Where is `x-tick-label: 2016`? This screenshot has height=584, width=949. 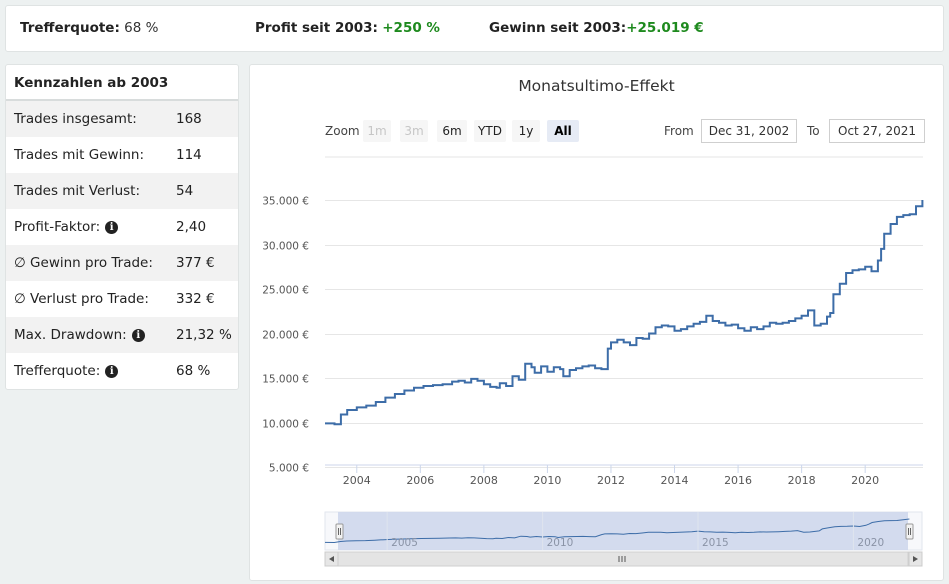
x-tick-label: 2016 is located at coordinates (738, 480).